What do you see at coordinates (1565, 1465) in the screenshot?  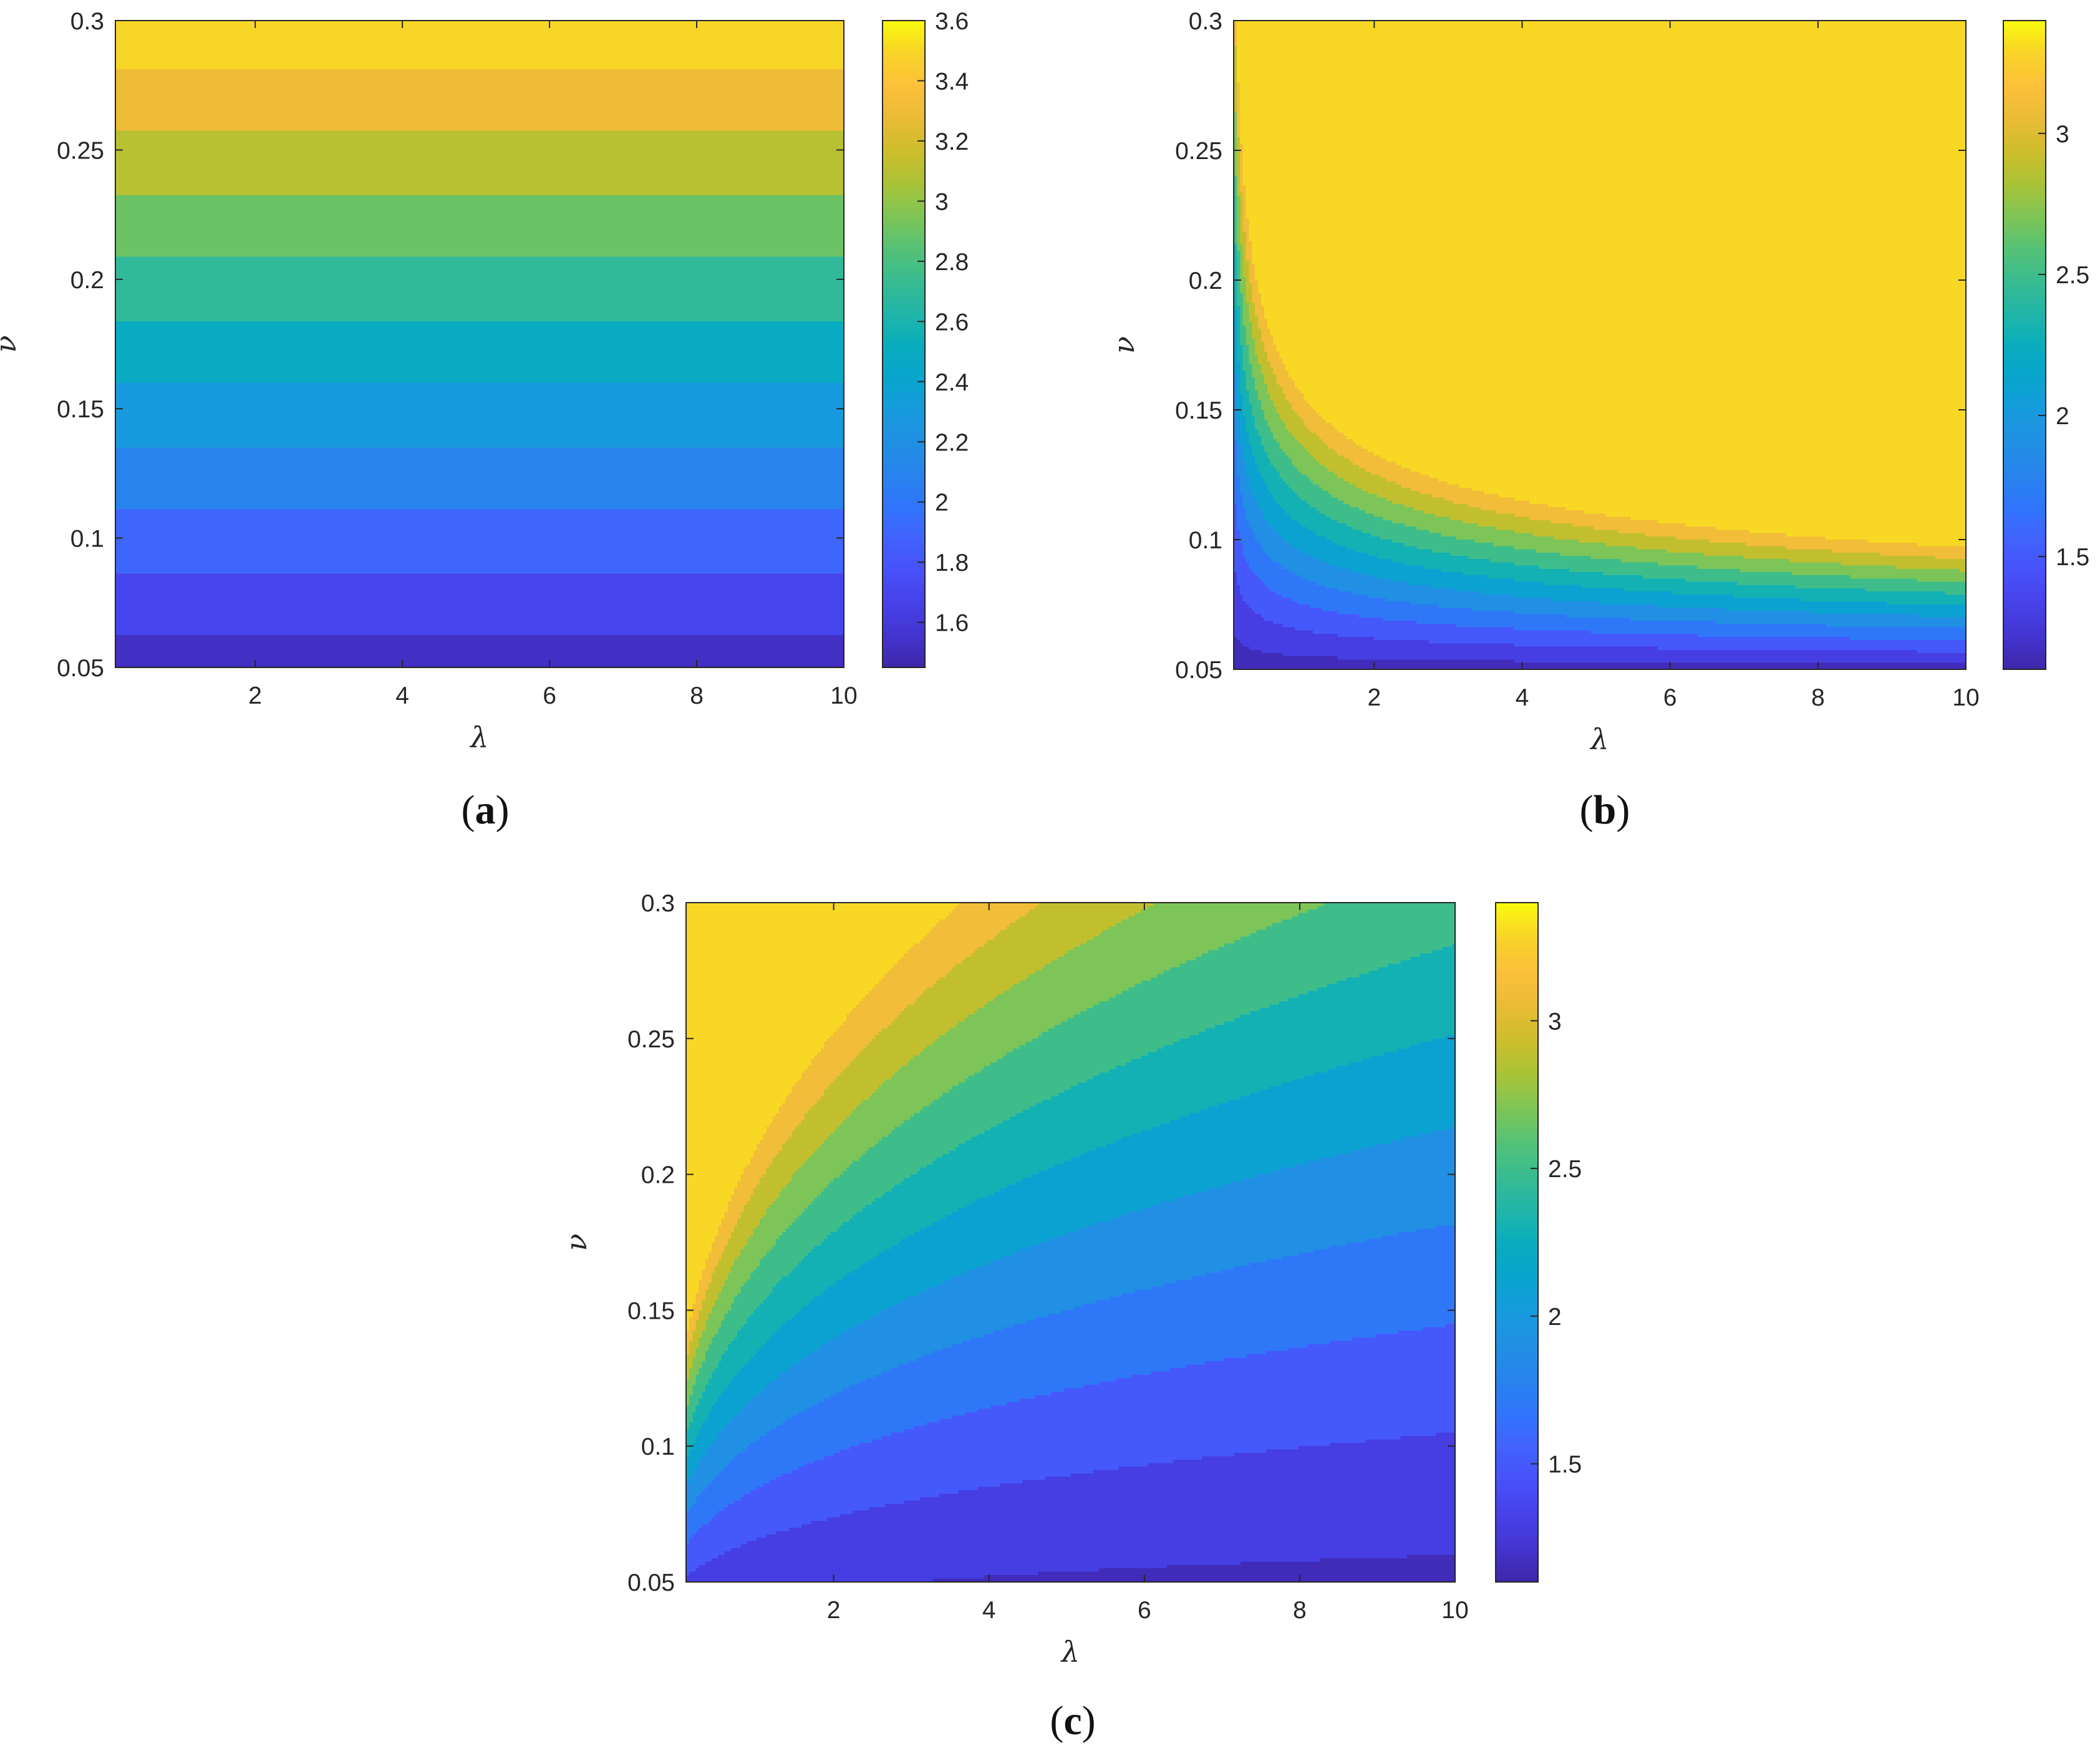 I see `colorbar-tick-label: 1.5` at bounding box center [1565, 1465].